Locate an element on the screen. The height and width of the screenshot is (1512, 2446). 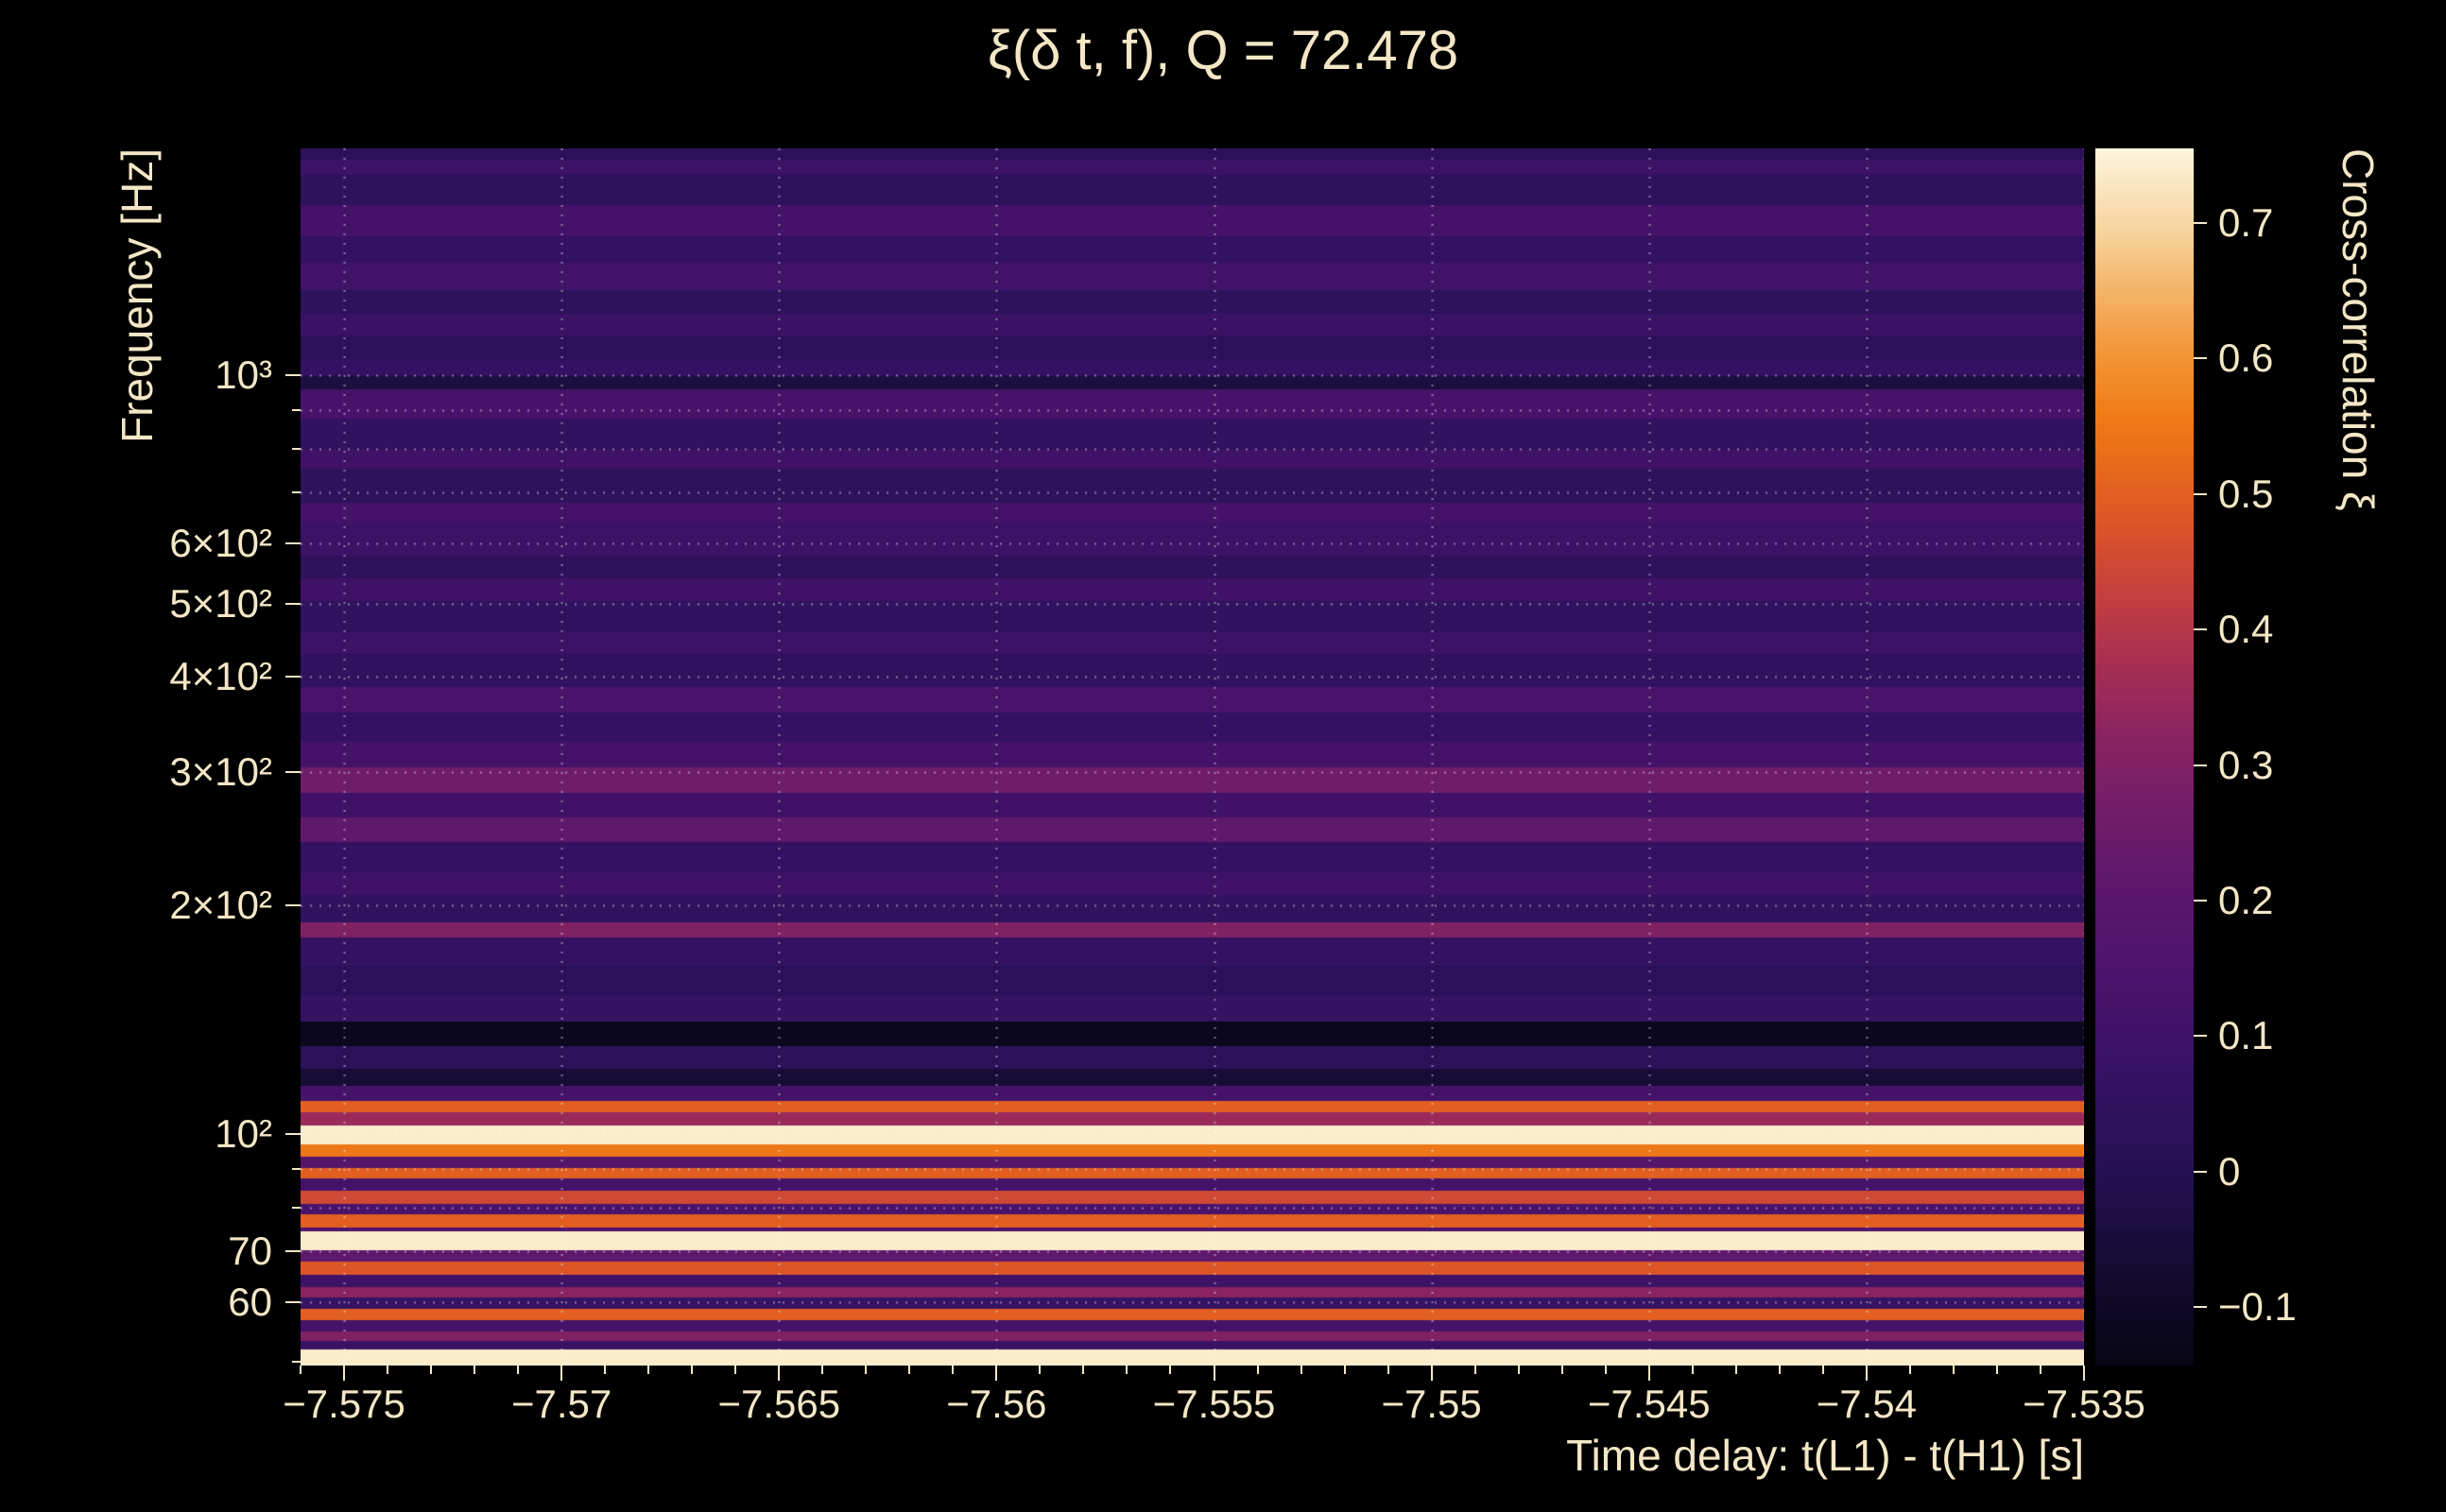
y-tick-label: 5×10² is located at coordinates (221, 603).